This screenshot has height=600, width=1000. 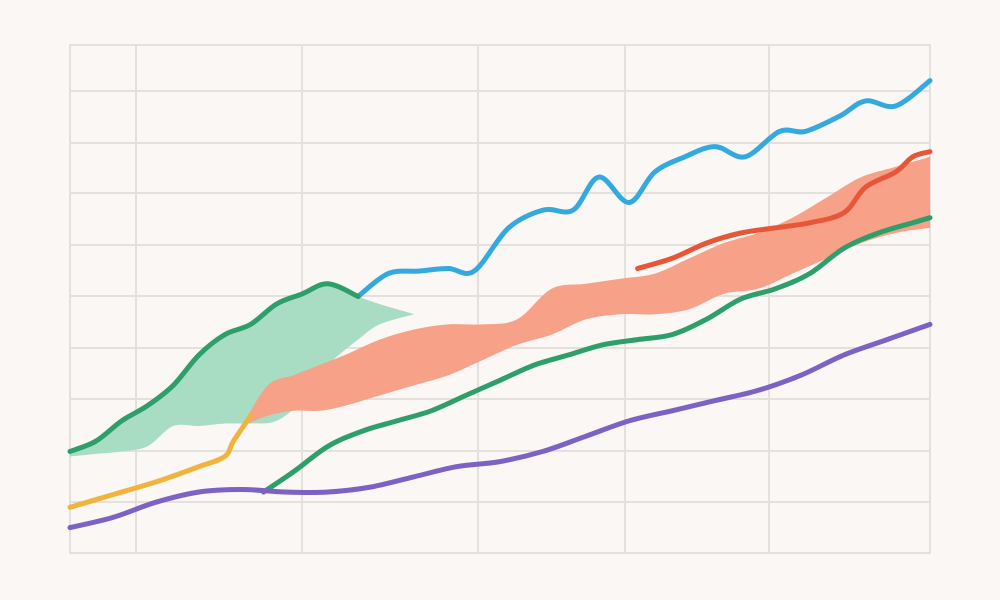 I want to click on band-0-mint, so click(x=242, y=370).